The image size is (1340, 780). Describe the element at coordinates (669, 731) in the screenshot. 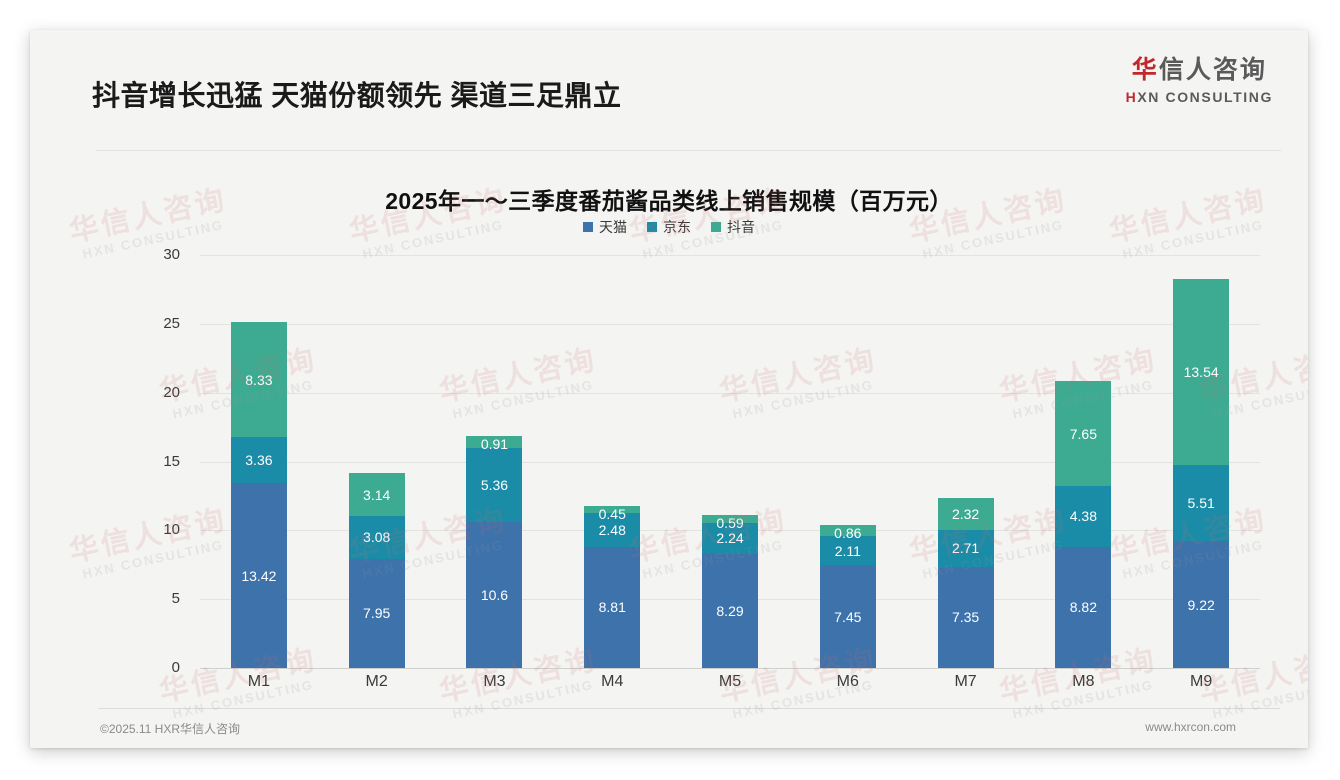

I see `card-footer: ©2025.11 HXR华信人咨询 www.hxrcon.com` at that location.